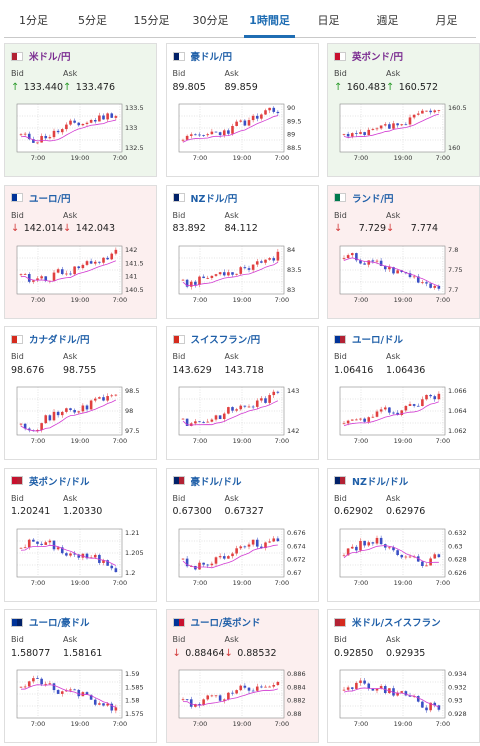  Describe the element at coordinates (403, 198) in the screenshot. I see `pair-title: ランド/円` at that location.